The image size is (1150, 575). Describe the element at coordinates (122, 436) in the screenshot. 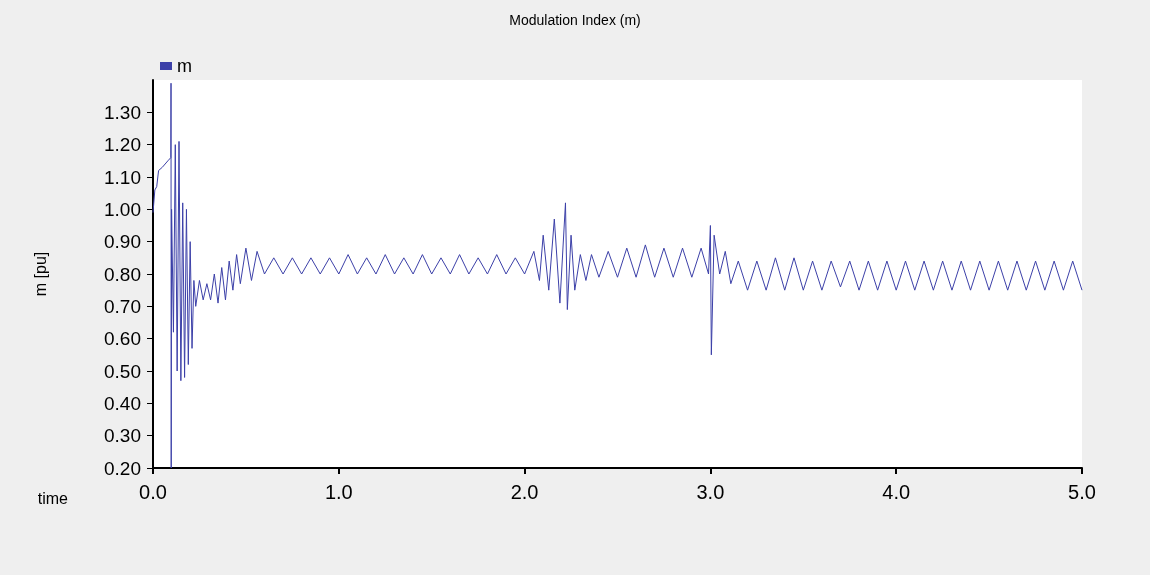

I see `y-tick-label: 0.30` at that location.